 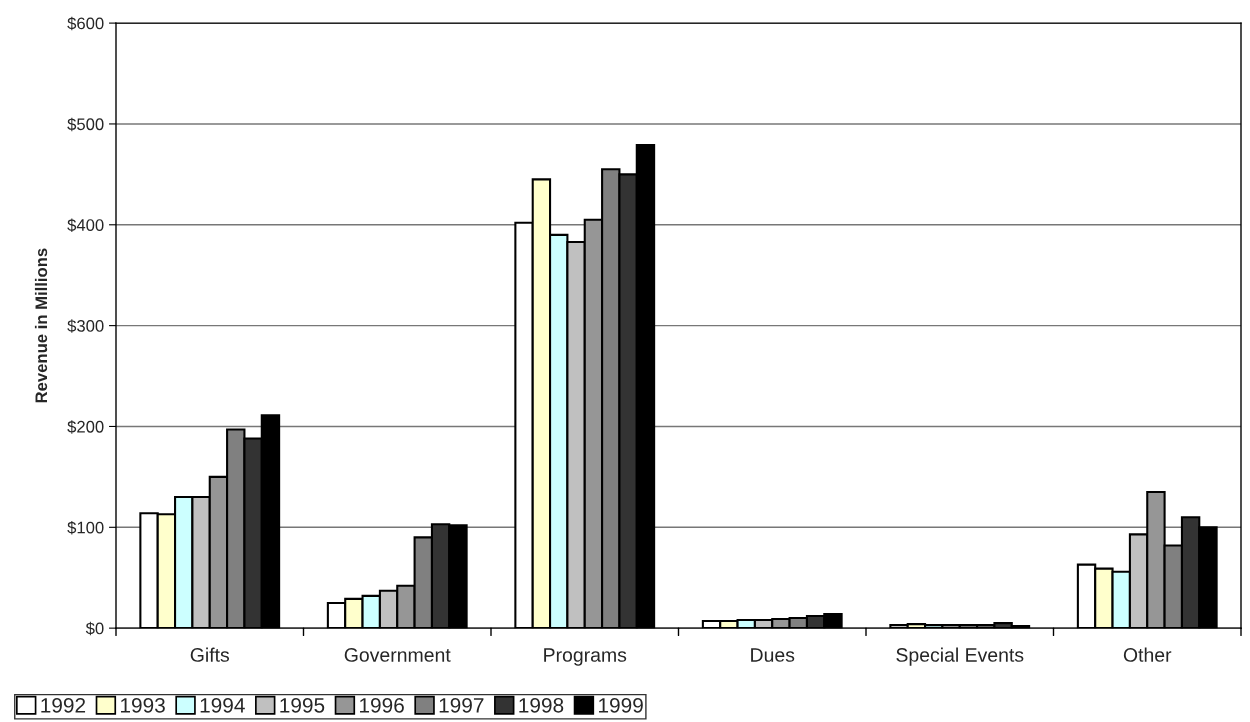 What do you see at coordinates (461, 705) in the screenshot?
I see `legend-label: 1997` at bounding box center [461, 705].